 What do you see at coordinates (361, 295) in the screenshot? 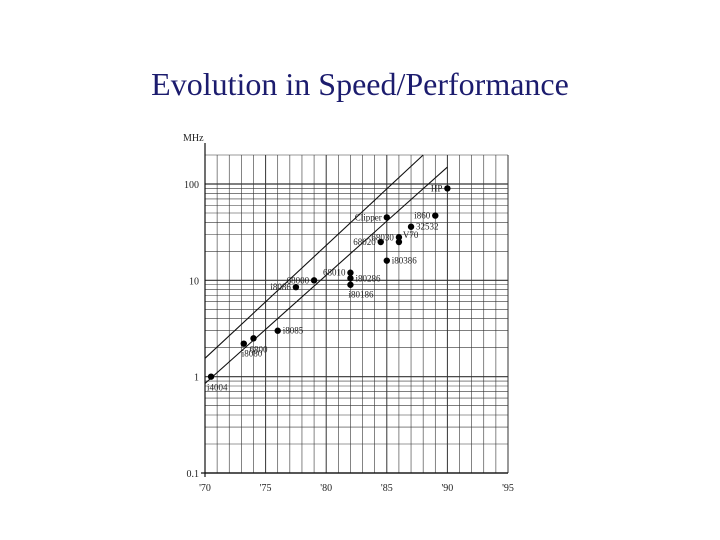
I see `point-label-i80186: i80186` at bounding box center [361, 295].